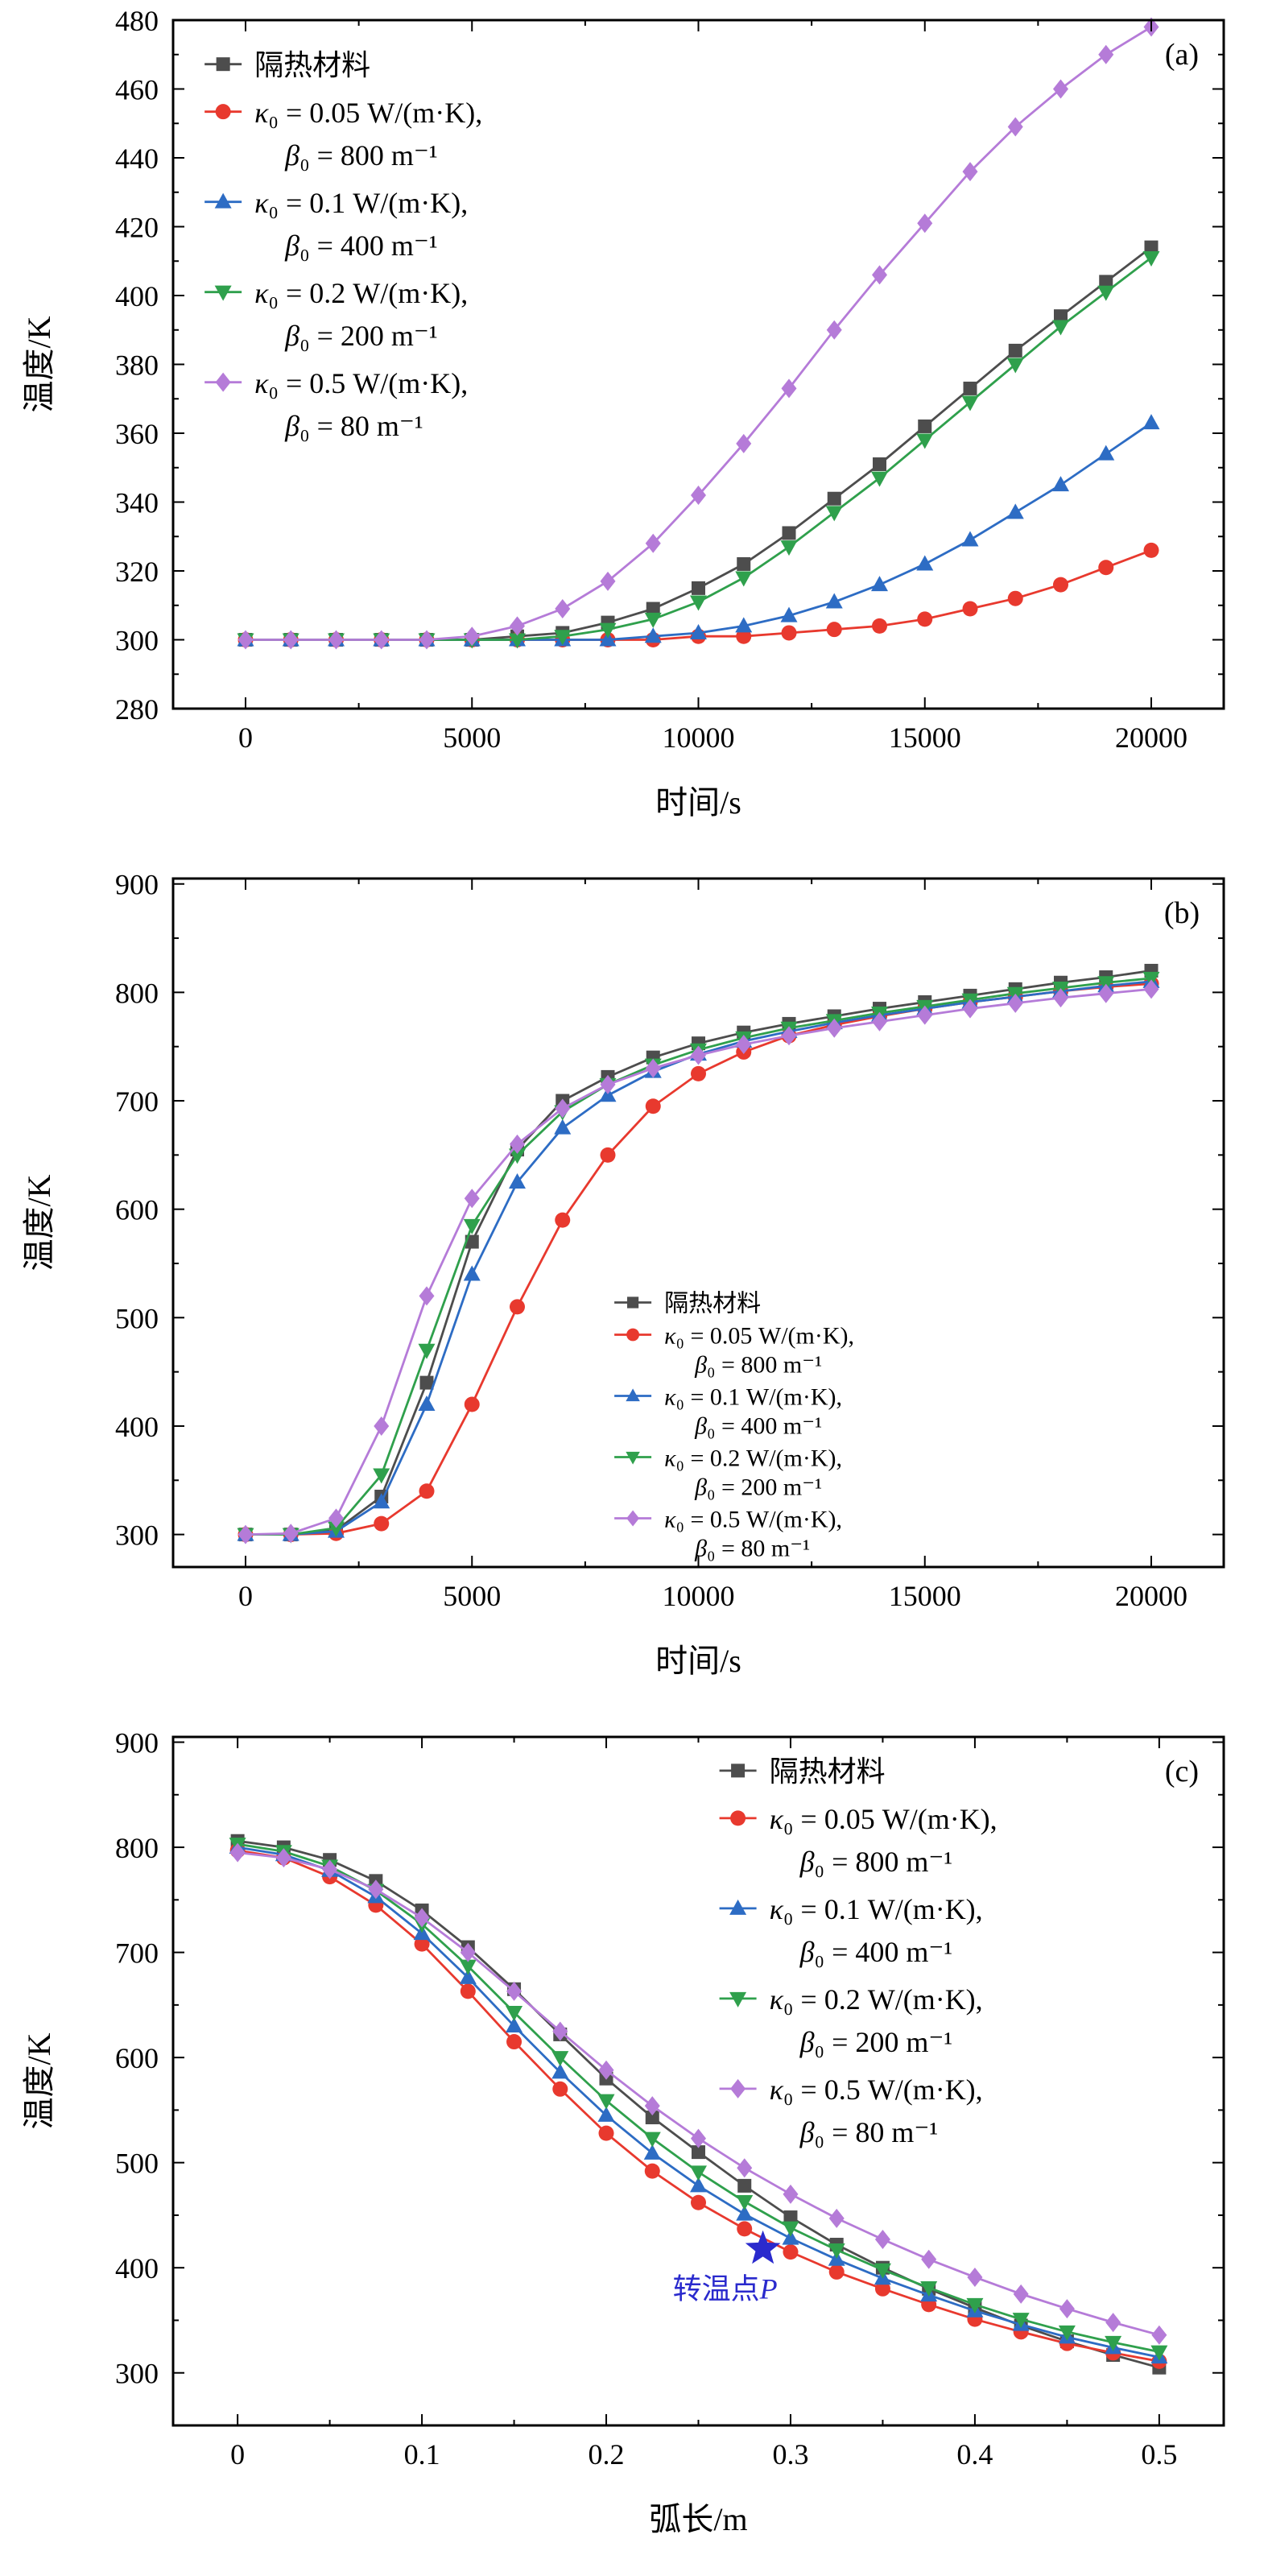  Describe the element at coordinates (758, 1426) in the screenshot. I see `legend-label: β₀ = 400 m⁻¹` at that location.